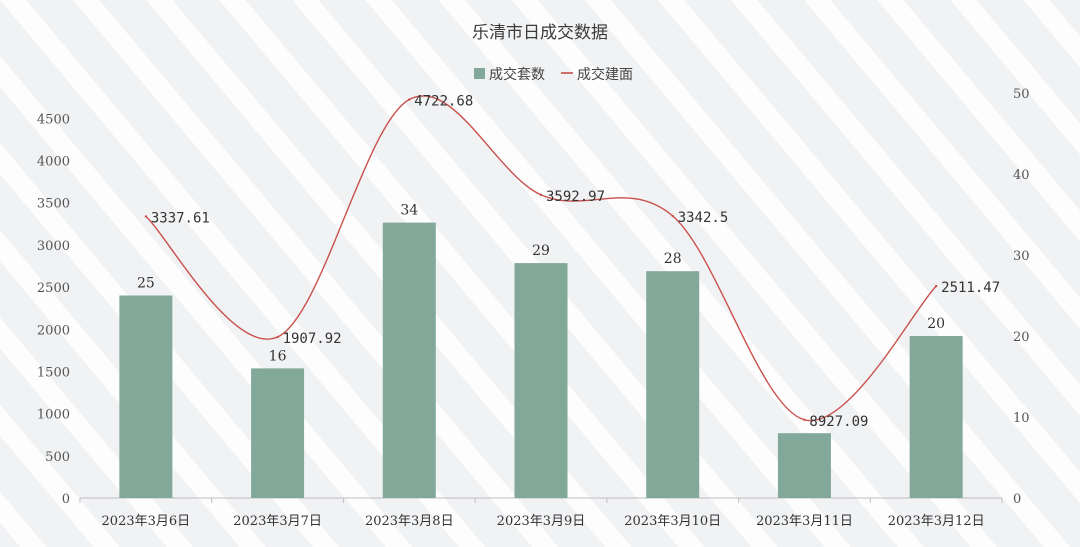  What do you see at coordinates (278, 356) in the screenshot?
I see `bar-value-label: 16` at bounding box center [278, 356].